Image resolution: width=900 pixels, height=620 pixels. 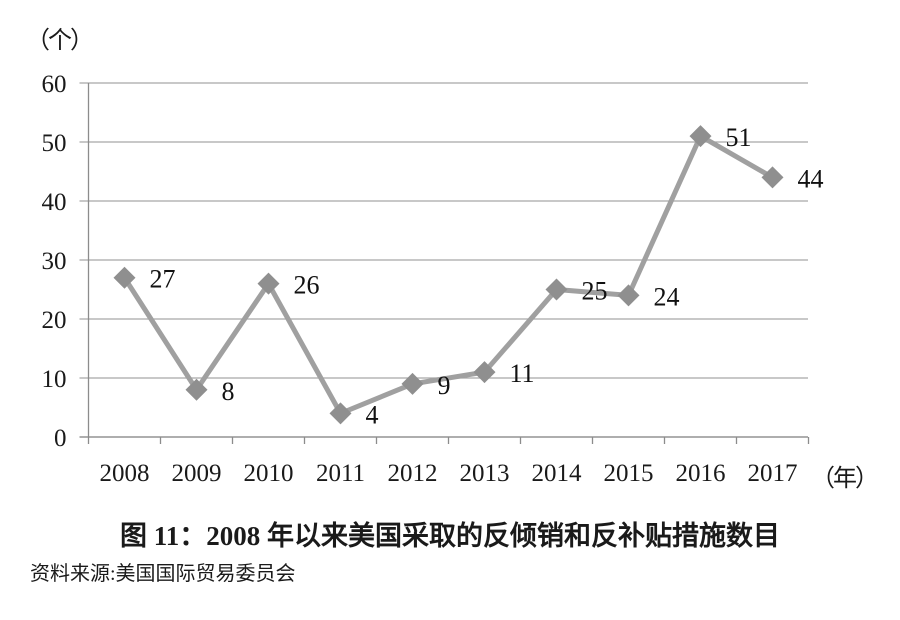 What do you see at coordinates (60, 438) in the screenshot?
I see `y-tick-label-0: 0` at bounding box center [60, 438].